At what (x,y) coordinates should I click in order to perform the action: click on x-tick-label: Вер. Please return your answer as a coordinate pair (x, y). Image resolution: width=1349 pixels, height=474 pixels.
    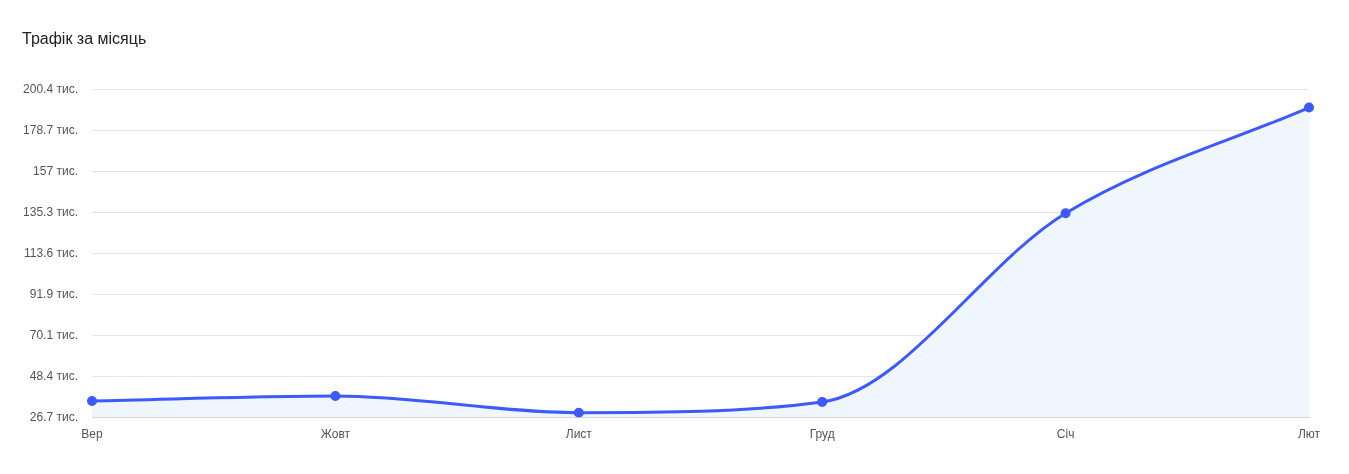
    Looking at the image, I should click on (92, 434).